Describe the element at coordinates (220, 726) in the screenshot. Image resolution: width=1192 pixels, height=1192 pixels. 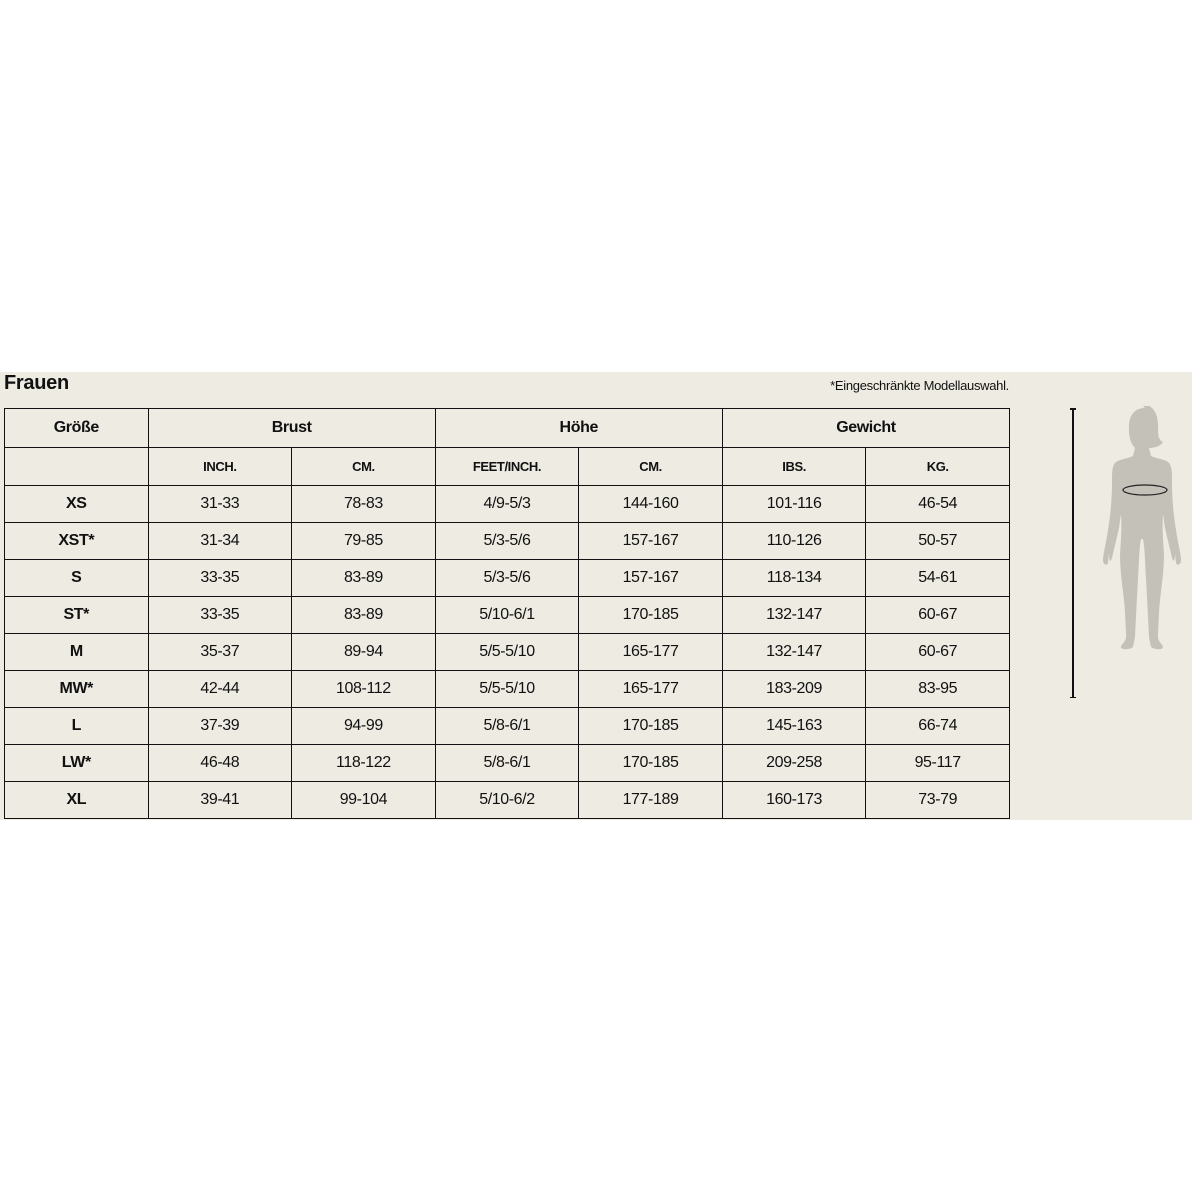
I see `table-cell: 37-39` at that location.